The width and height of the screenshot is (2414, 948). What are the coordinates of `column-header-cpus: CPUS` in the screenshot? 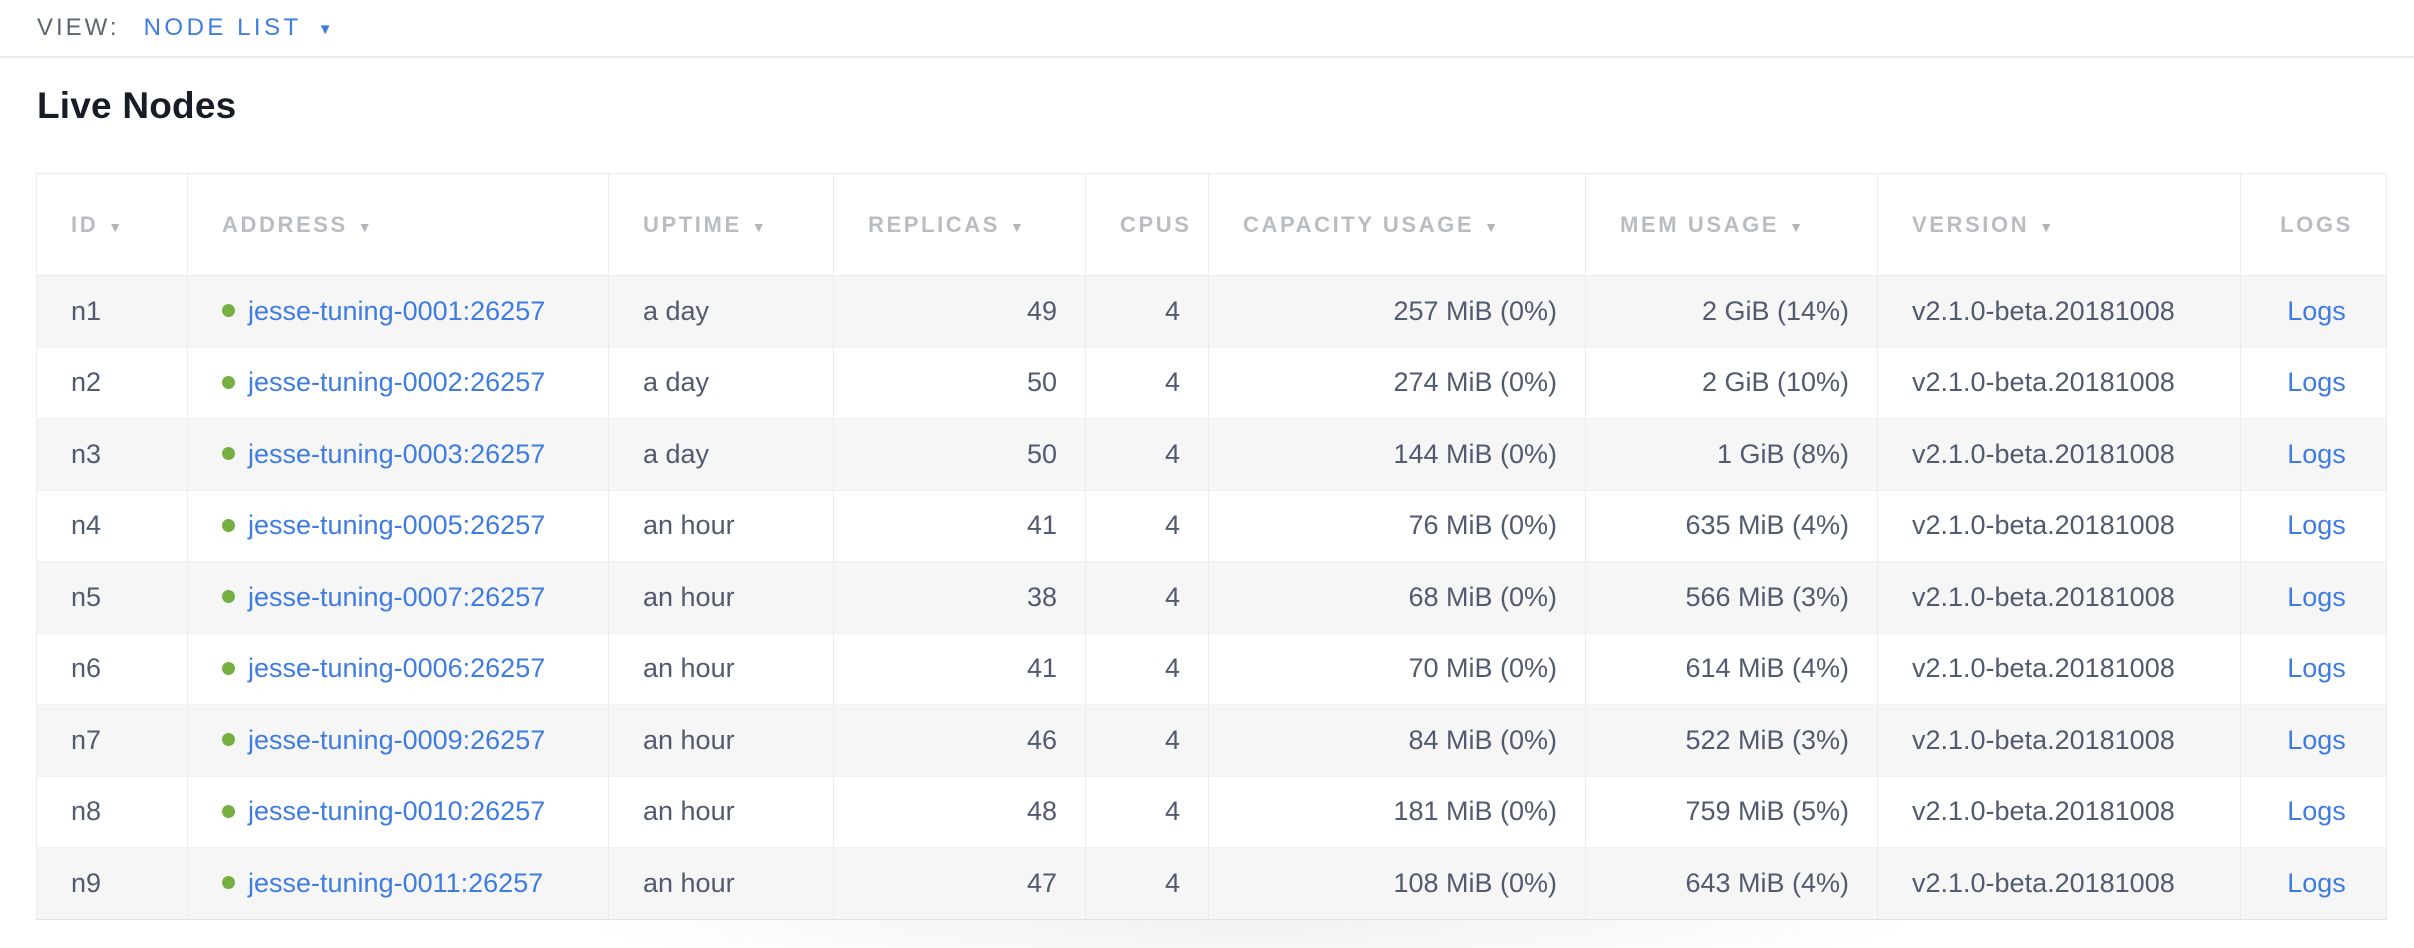 It's located at (1147, 224).